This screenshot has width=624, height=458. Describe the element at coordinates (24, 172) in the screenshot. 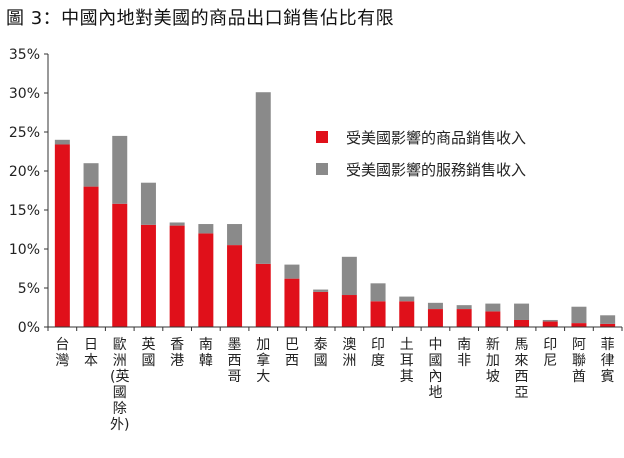

I see `y-tick-label: 20%` at that location.